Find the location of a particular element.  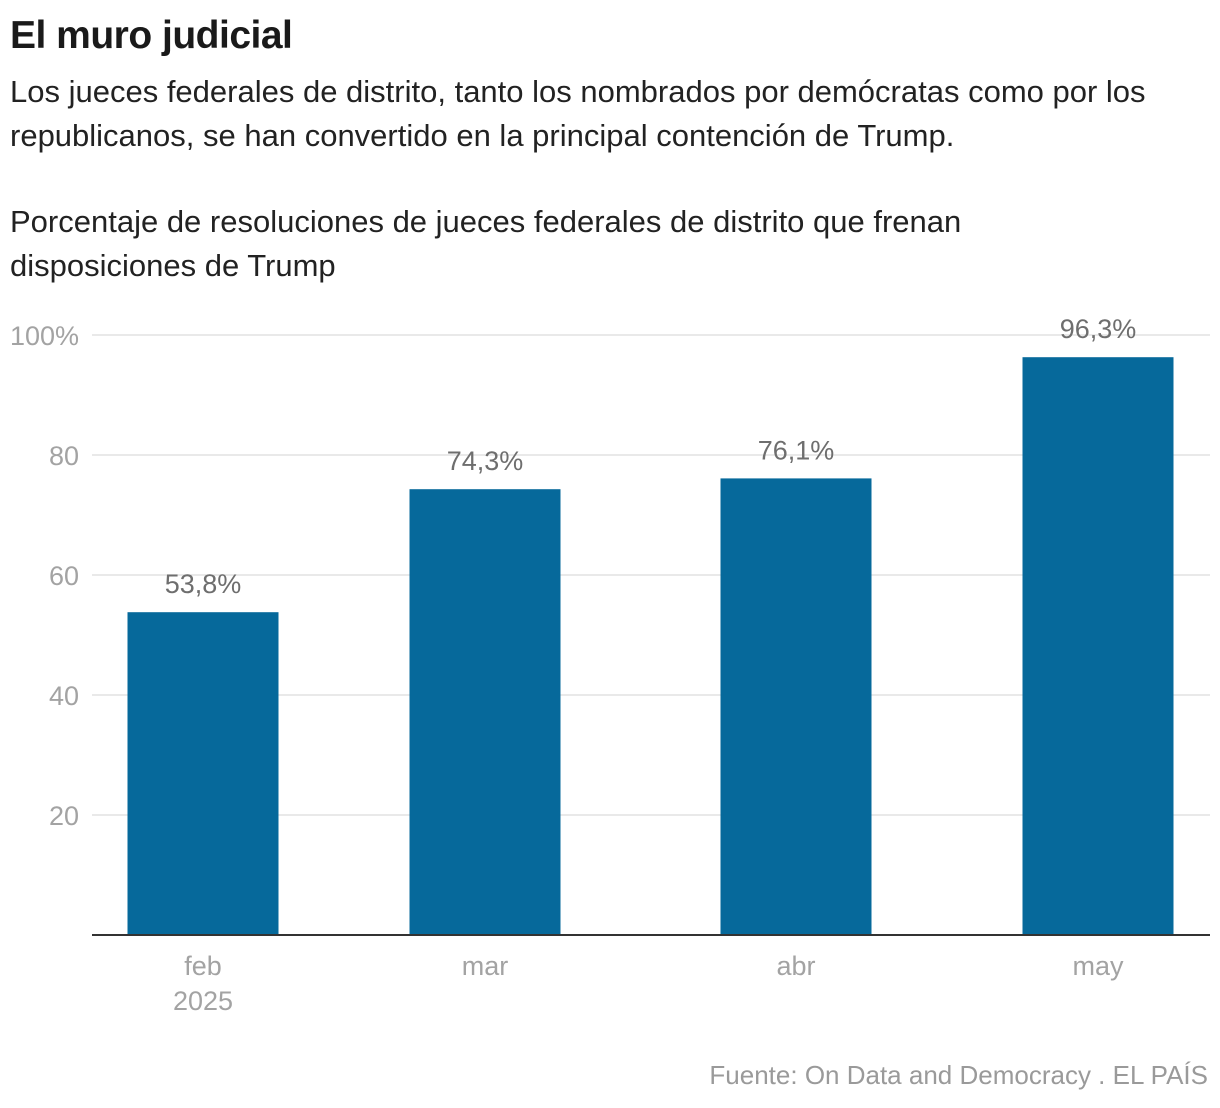

x-tick-label: mar is located at coordinates (485, 966).